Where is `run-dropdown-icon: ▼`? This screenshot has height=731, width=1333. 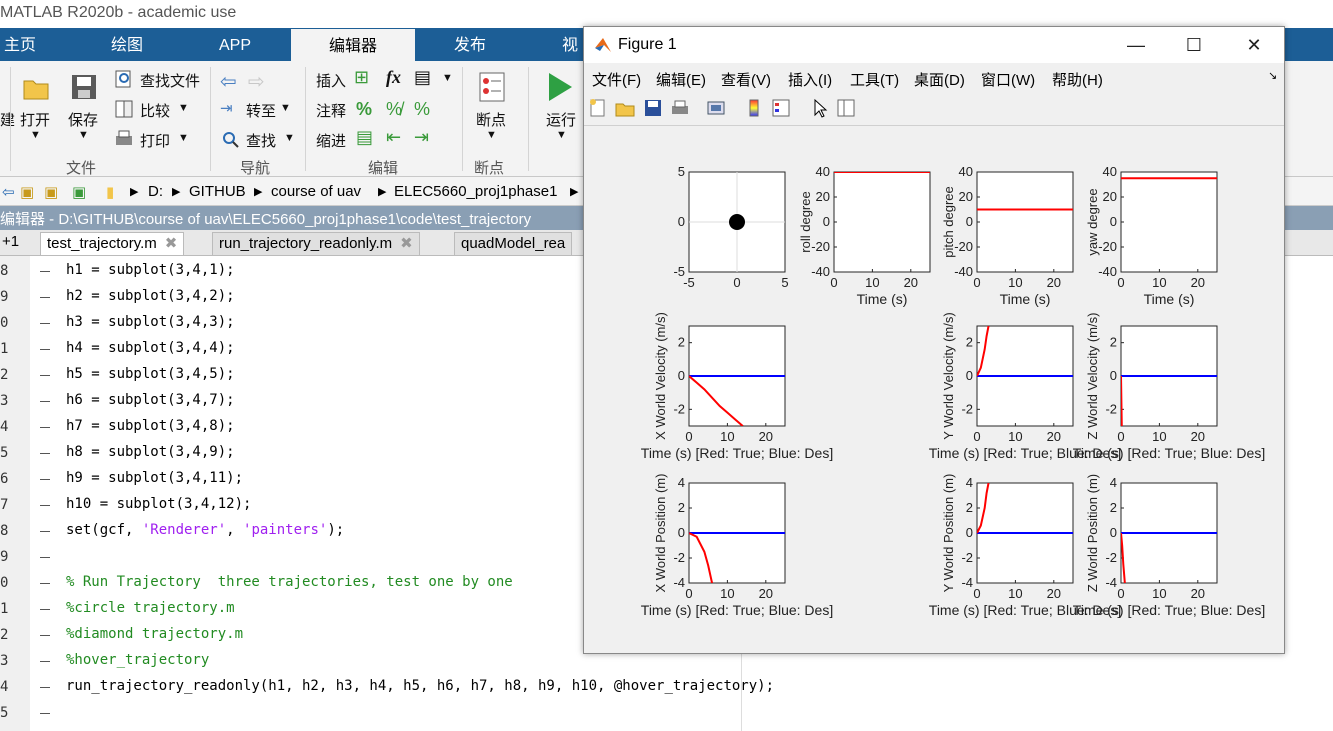
run-dropdown-icon: ▼ is located at coordinates (561, 135).